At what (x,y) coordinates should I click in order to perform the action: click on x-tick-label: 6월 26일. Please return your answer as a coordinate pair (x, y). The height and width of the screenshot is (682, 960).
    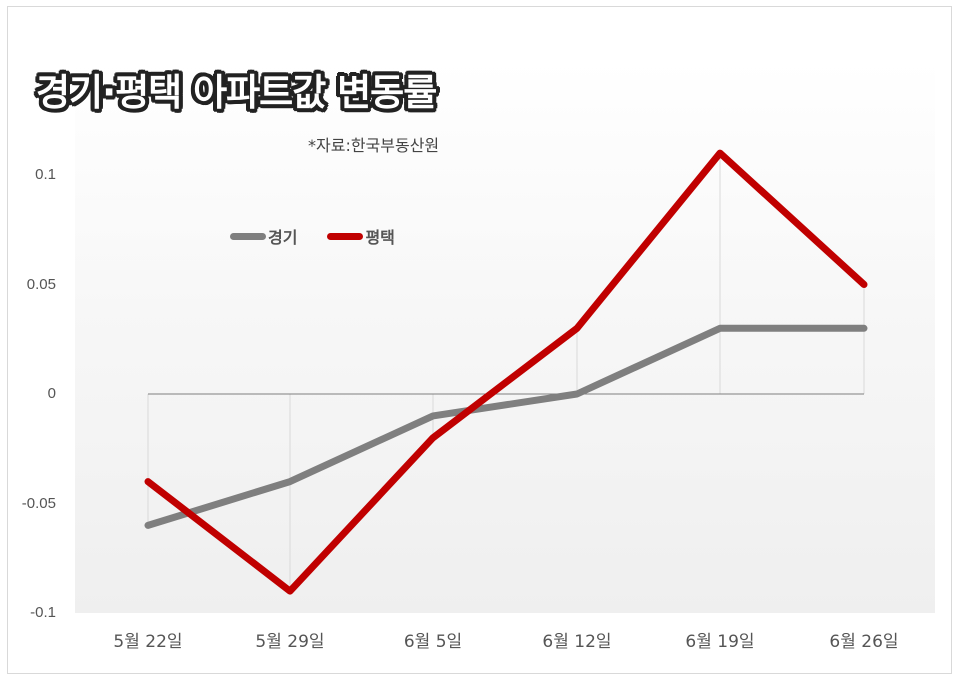
    Looking at the image, I should click on (864, 642).